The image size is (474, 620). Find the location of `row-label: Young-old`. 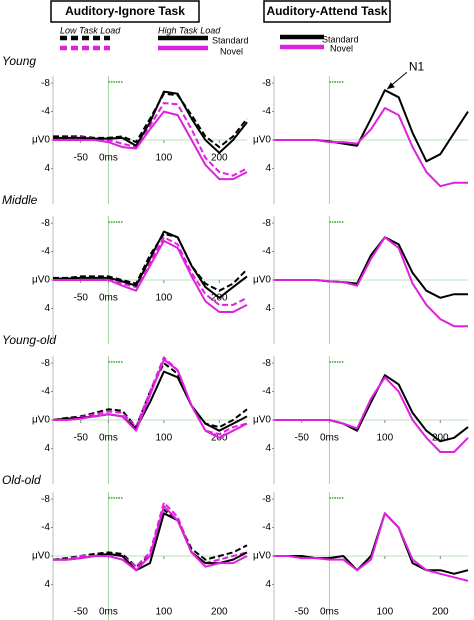

row-label: Young-old is located at coordinates (29, 340).